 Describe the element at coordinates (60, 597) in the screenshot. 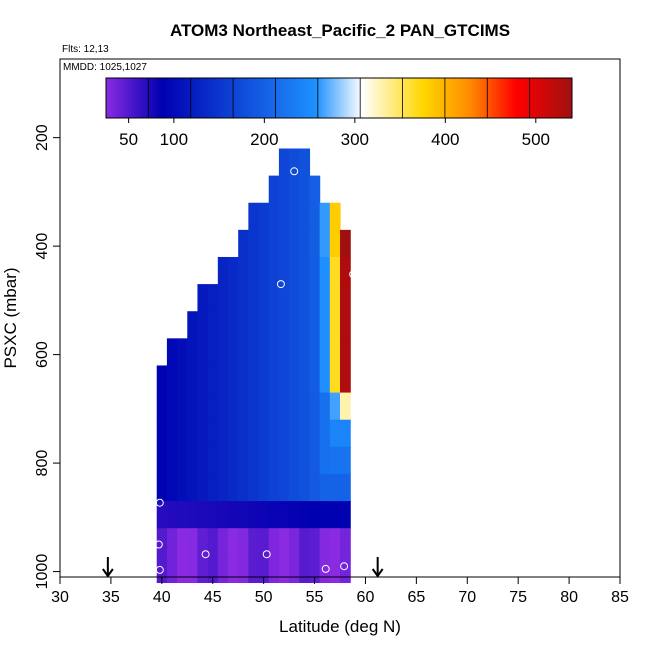

I see `x-tick-label: 30` at that location.